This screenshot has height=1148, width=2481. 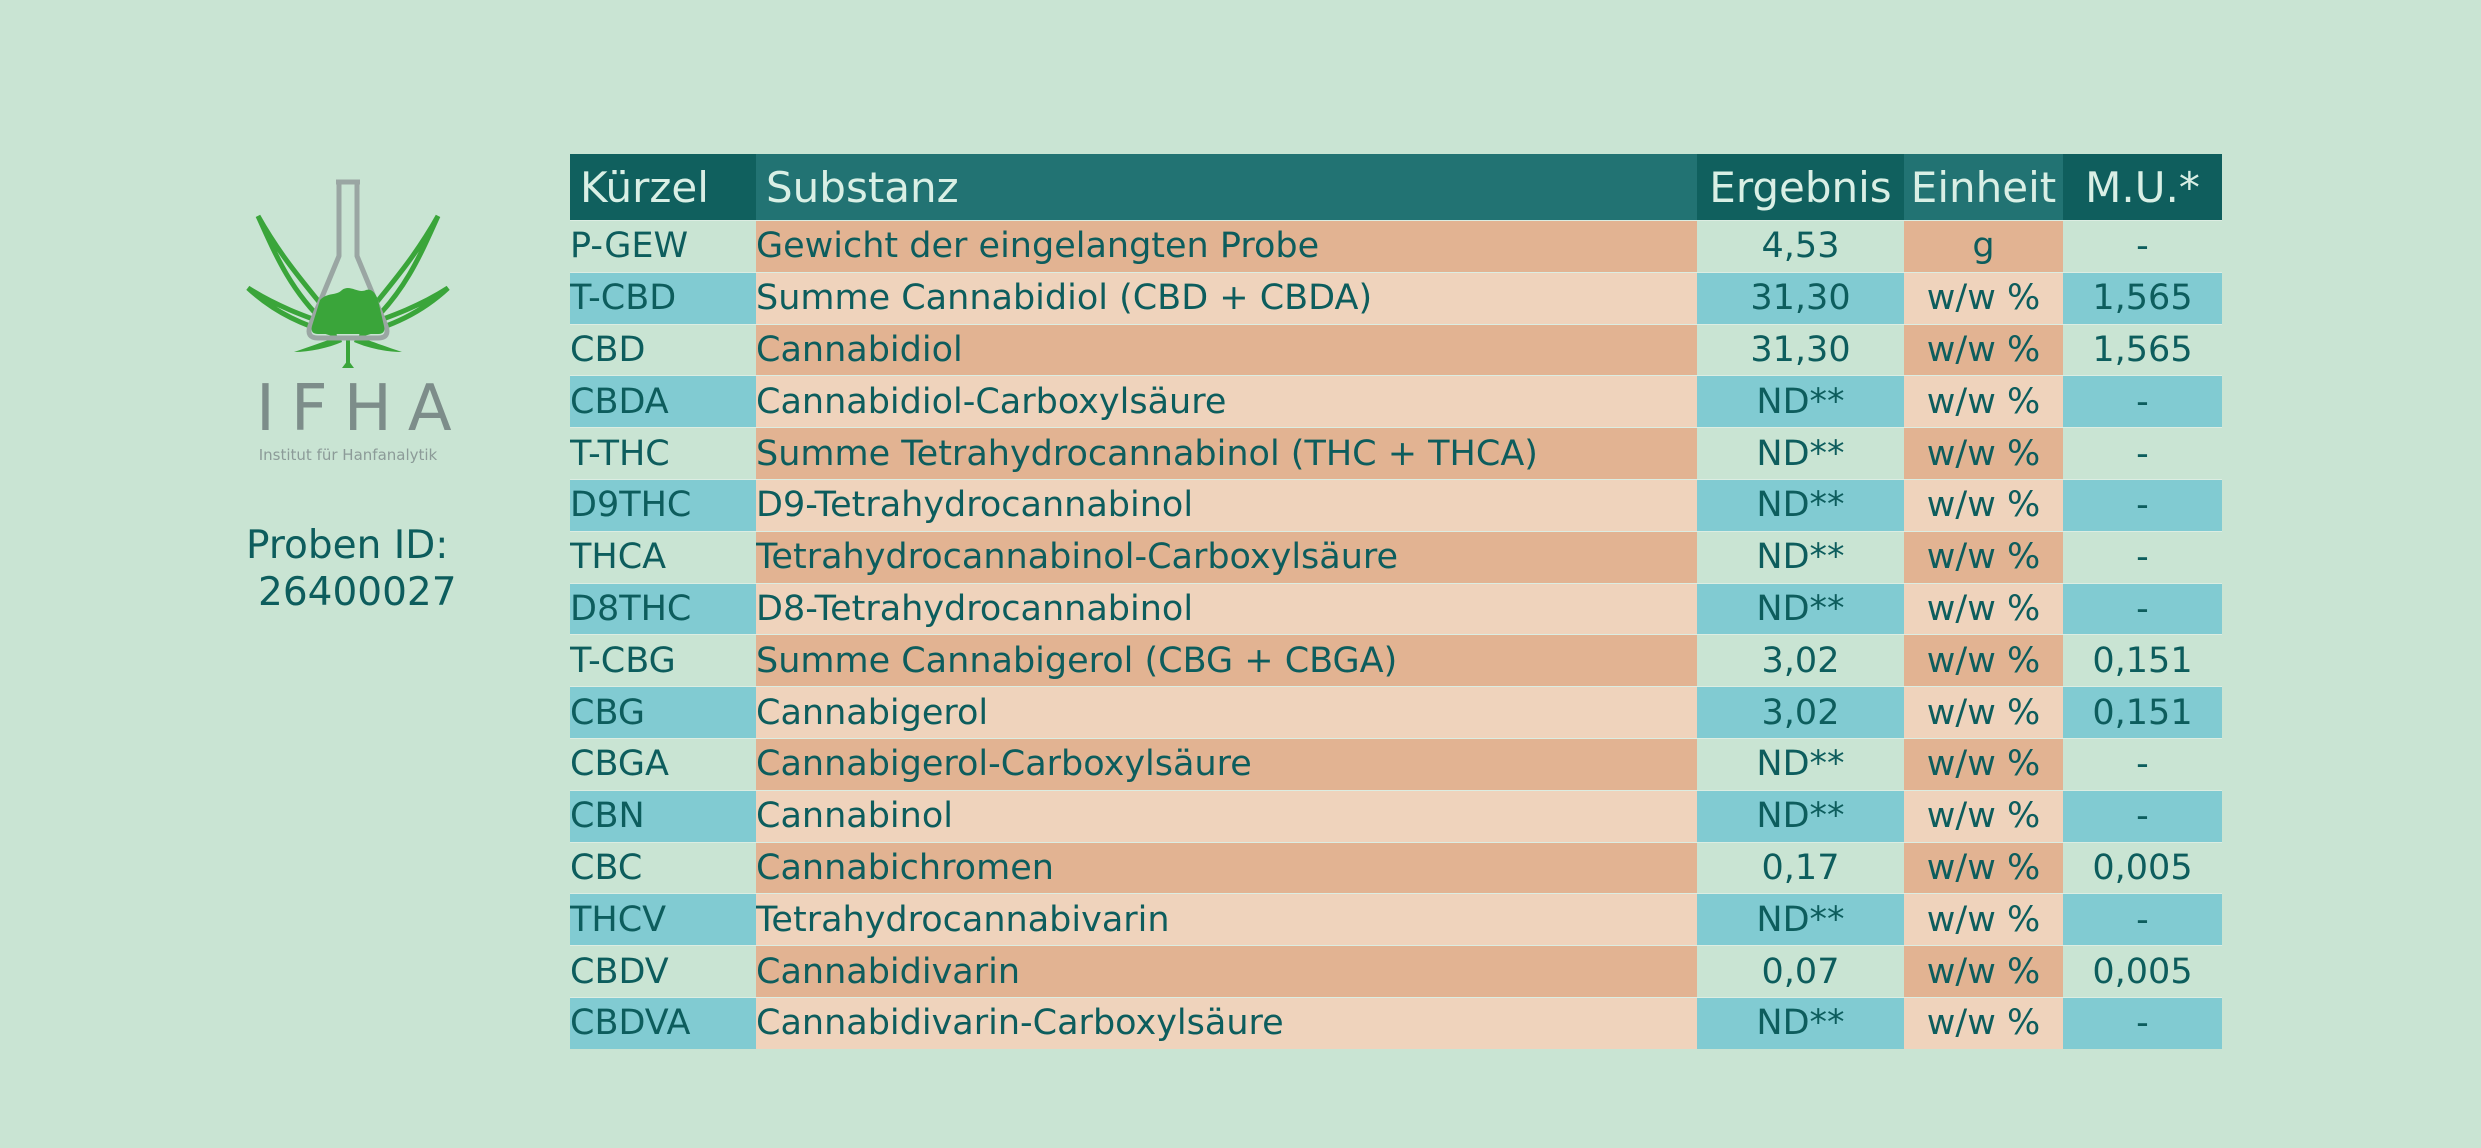 I want to click on cell-kurzel: CBN, so click(x=663, y=816).